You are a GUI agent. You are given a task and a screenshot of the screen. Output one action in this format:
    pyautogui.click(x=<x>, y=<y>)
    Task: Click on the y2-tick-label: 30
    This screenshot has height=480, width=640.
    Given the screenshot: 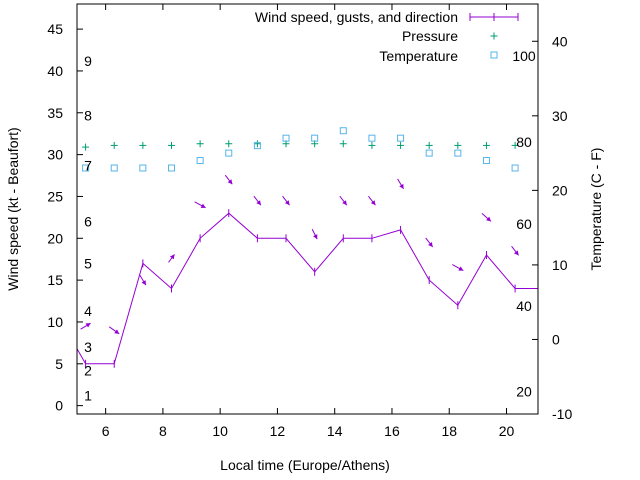 What is the action you would take?
    pyautogui.click(x=560, y=116)
    